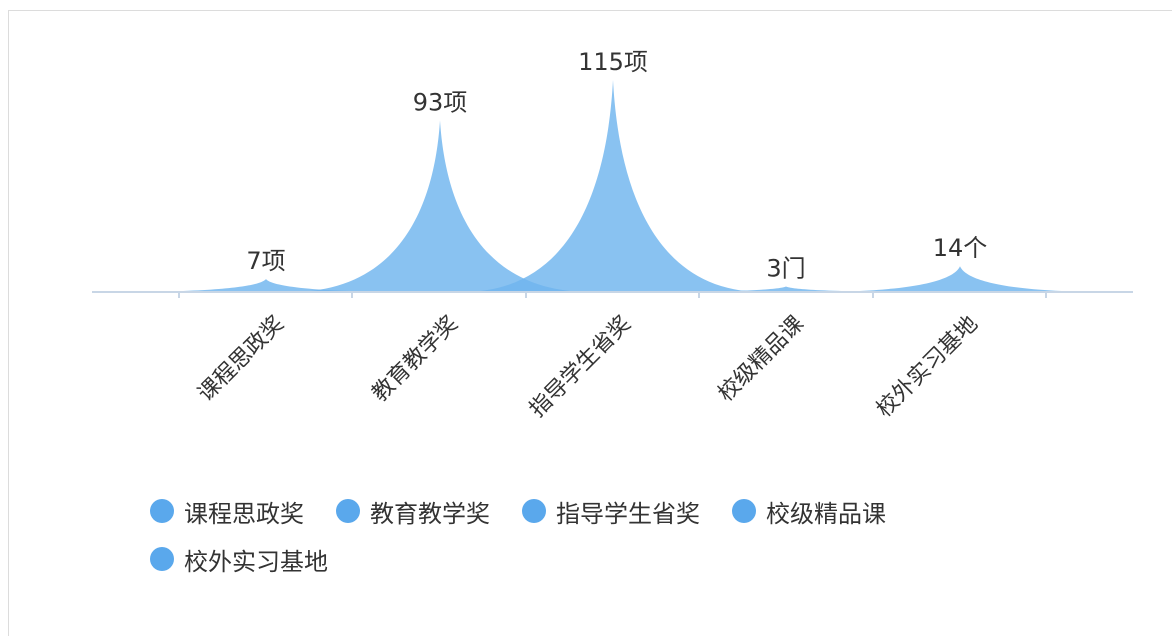  What do you see at coordinates (761, 358) in the screenshot?
I see `x-tick-label-4: 校级精品课` at bounding box center [761, 358].